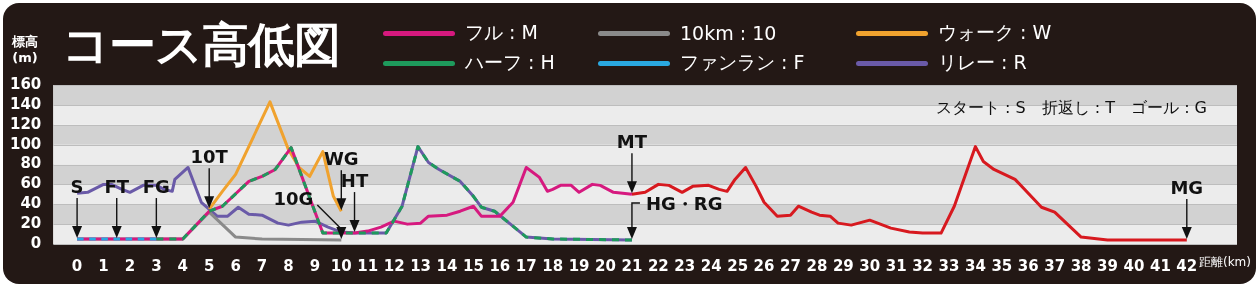  Describe the element at coordinates (685, 265) in the screenshot. I see `x-tick-label: 23` at that location.